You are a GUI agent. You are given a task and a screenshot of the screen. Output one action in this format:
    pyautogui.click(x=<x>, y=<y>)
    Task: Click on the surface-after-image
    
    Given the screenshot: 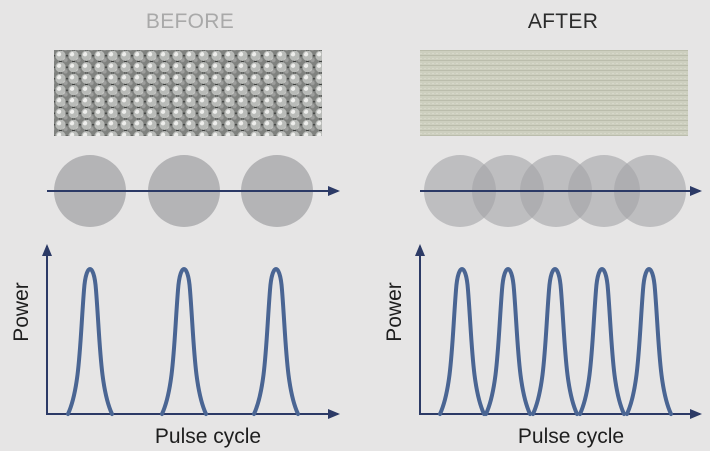 What is the action you would take?
    pyautogui.click(x=554, y=93)
    